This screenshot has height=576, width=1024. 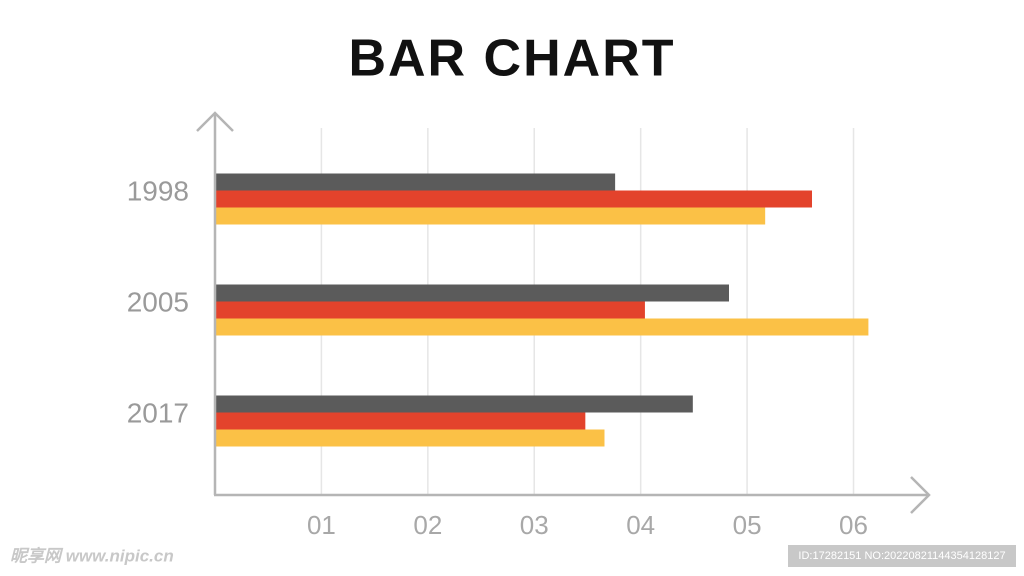 I want to click on watermark-bg, so click(x=110, y=557).